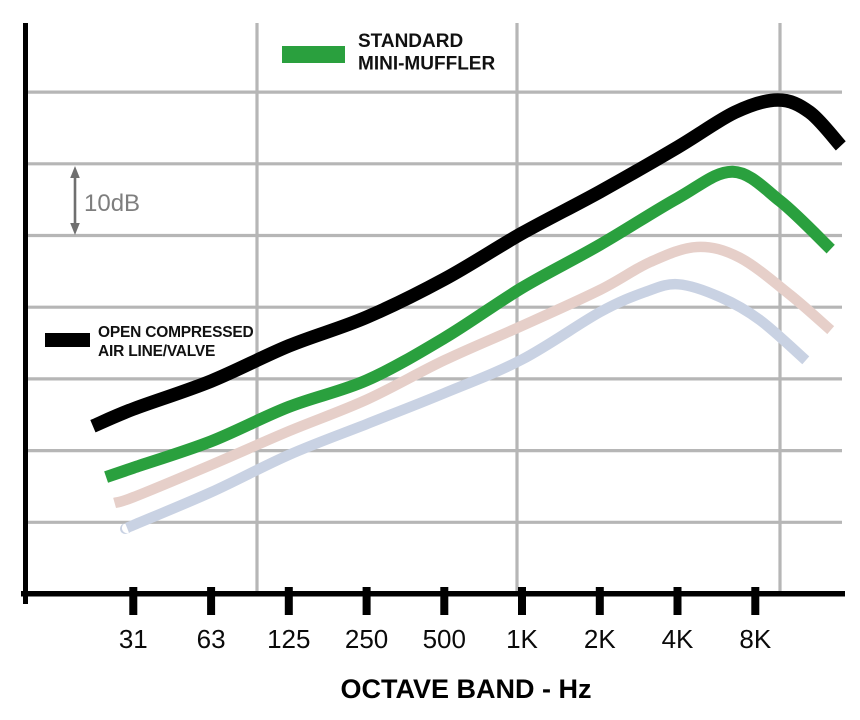  I want to click on db-scale-label: 10dB, so click(112, 203).